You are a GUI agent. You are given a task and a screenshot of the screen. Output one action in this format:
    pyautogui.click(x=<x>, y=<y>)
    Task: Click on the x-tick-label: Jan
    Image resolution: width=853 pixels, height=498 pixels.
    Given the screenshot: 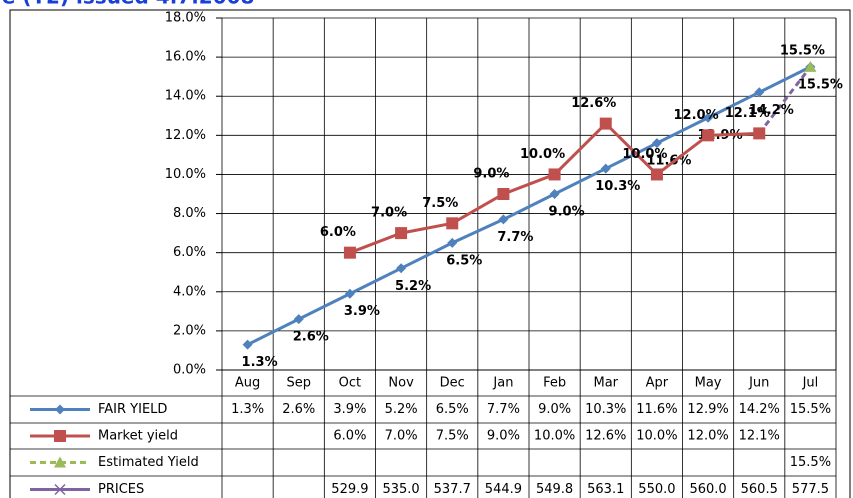 What is the action you would take?
    pyautogui.click(x=502, y=383)
    